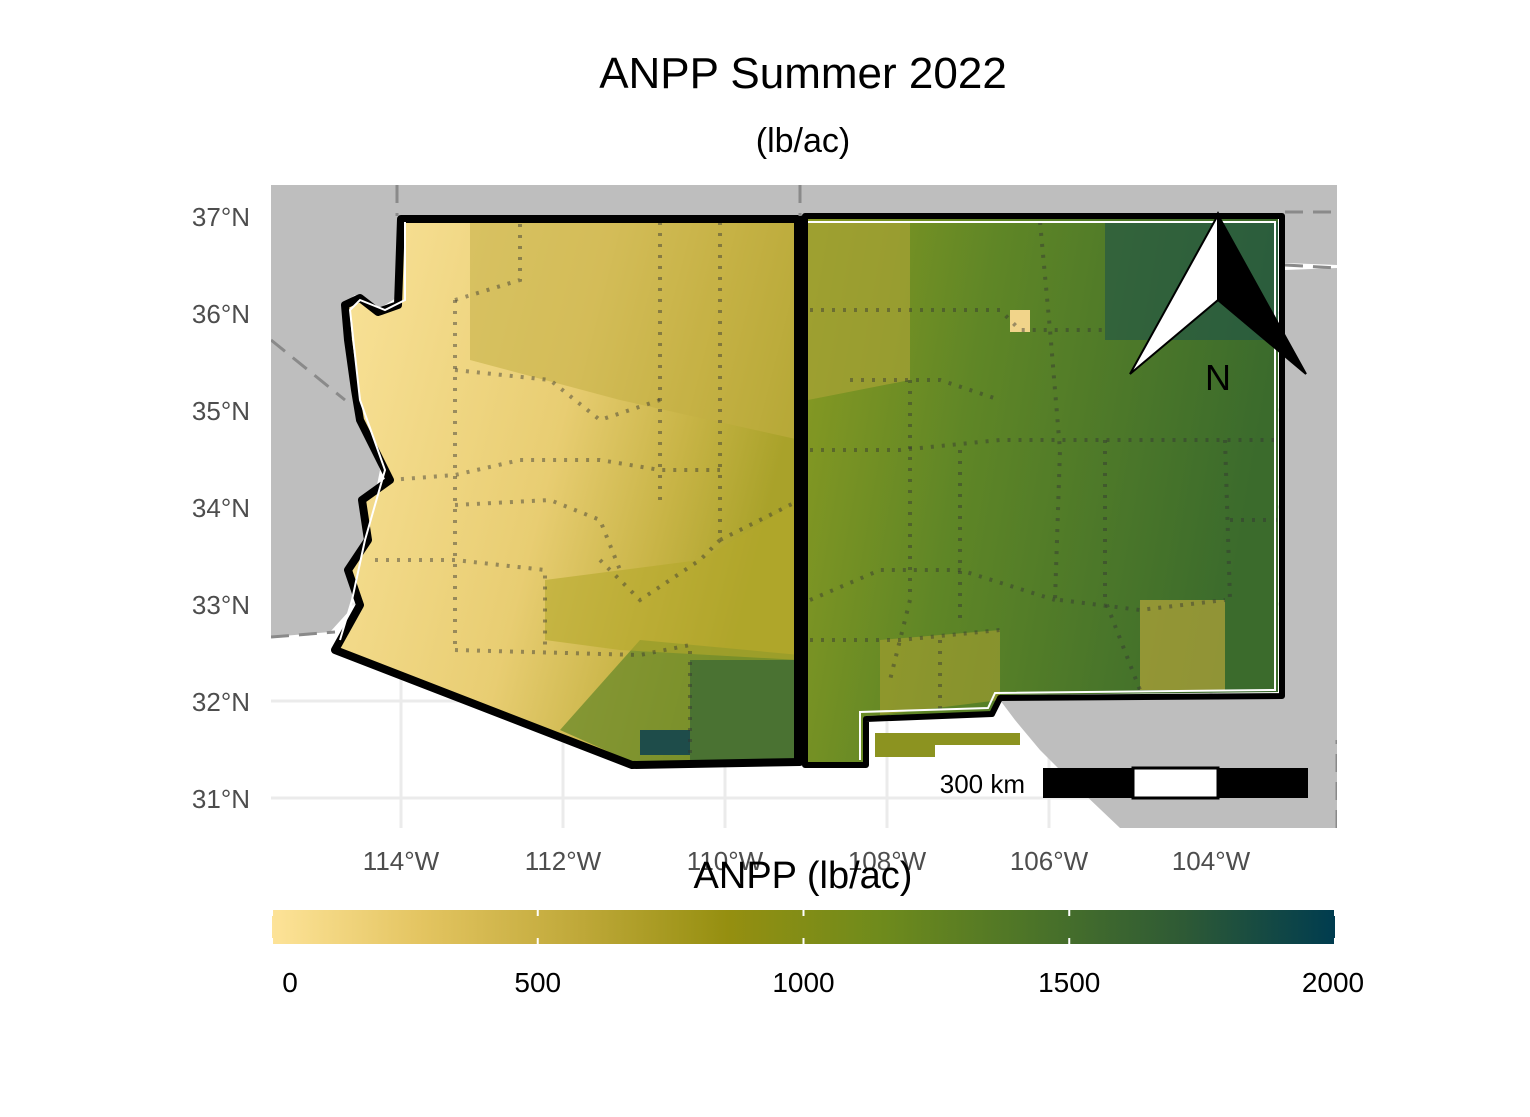 The image size is (1530, 1117). Describe the element at coordinates (1211, 861) in the screenshot. I see `lon-label: 104°W` at that location.